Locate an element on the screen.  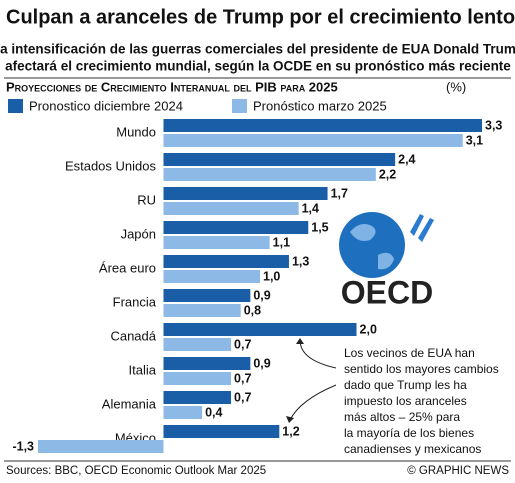
value-label: 2,4 is located at coordinates (406, 159).